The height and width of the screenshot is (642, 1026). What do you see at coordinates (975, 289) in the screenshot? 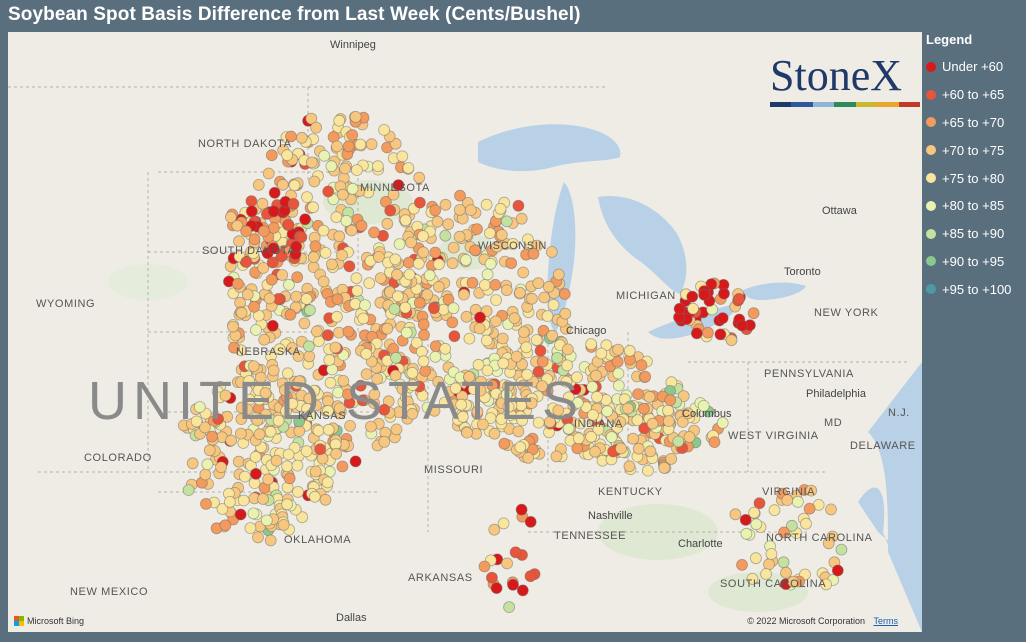
I see `legend-item: +95 to +100` at bounding box center [975, 289].